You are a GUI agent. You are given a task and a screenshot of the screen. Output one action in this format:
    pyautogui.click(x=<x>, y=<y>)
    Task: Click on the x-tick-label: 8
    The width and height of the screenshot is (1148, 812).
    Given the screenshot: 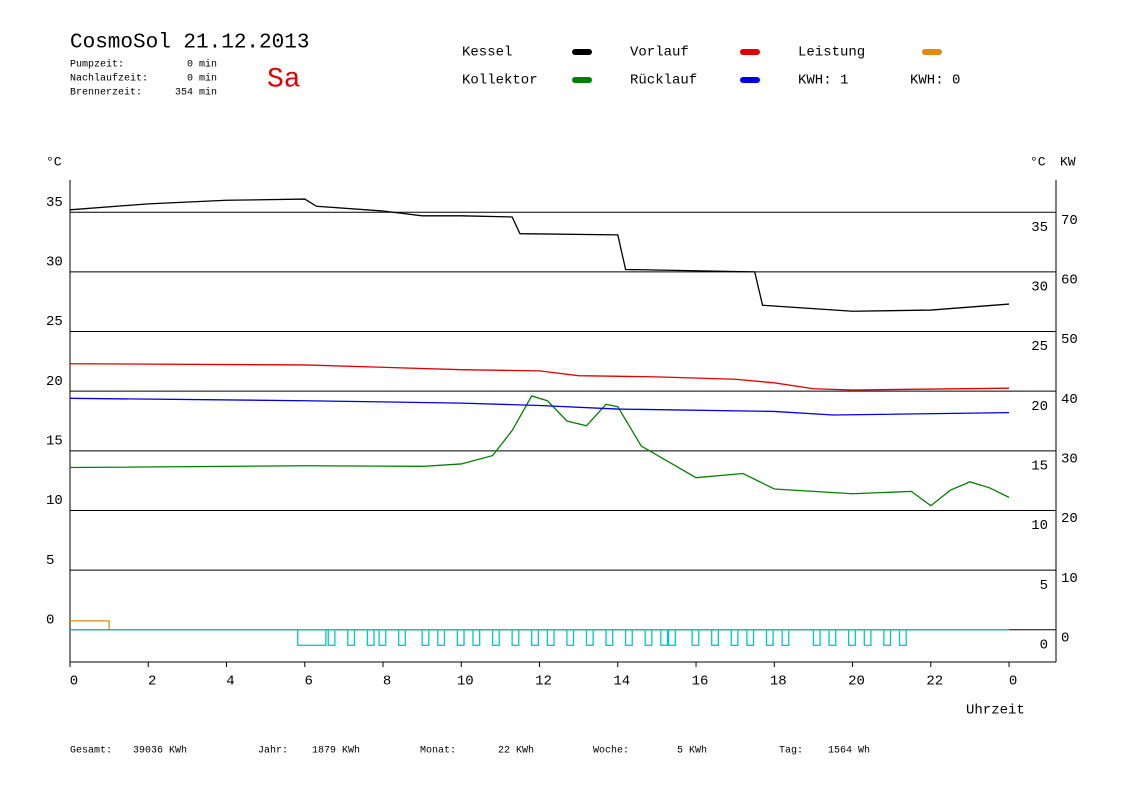 What is the action you would take?
    pyautogui.click(x=387, y=682)
    